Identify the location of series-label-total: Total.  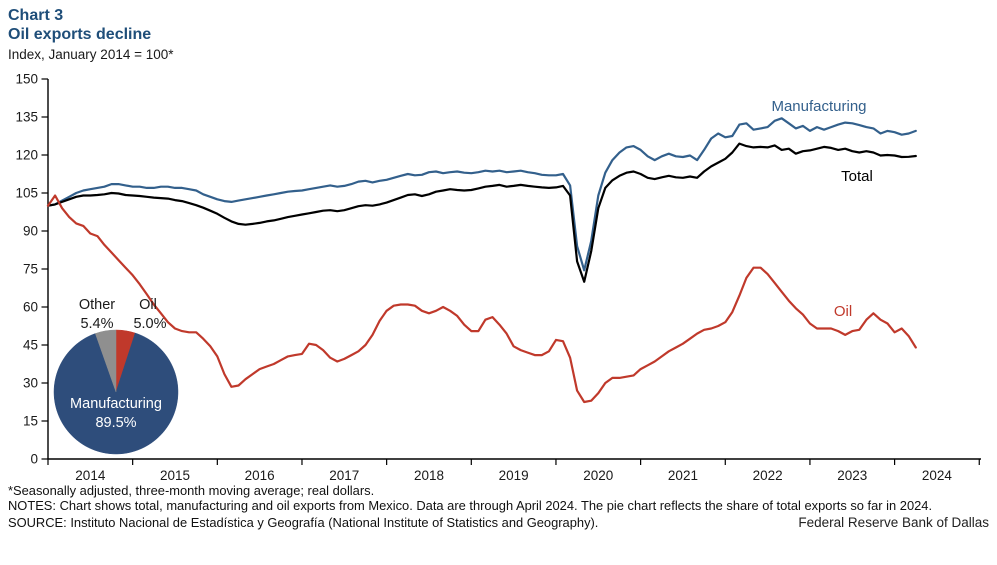
(857, 176).